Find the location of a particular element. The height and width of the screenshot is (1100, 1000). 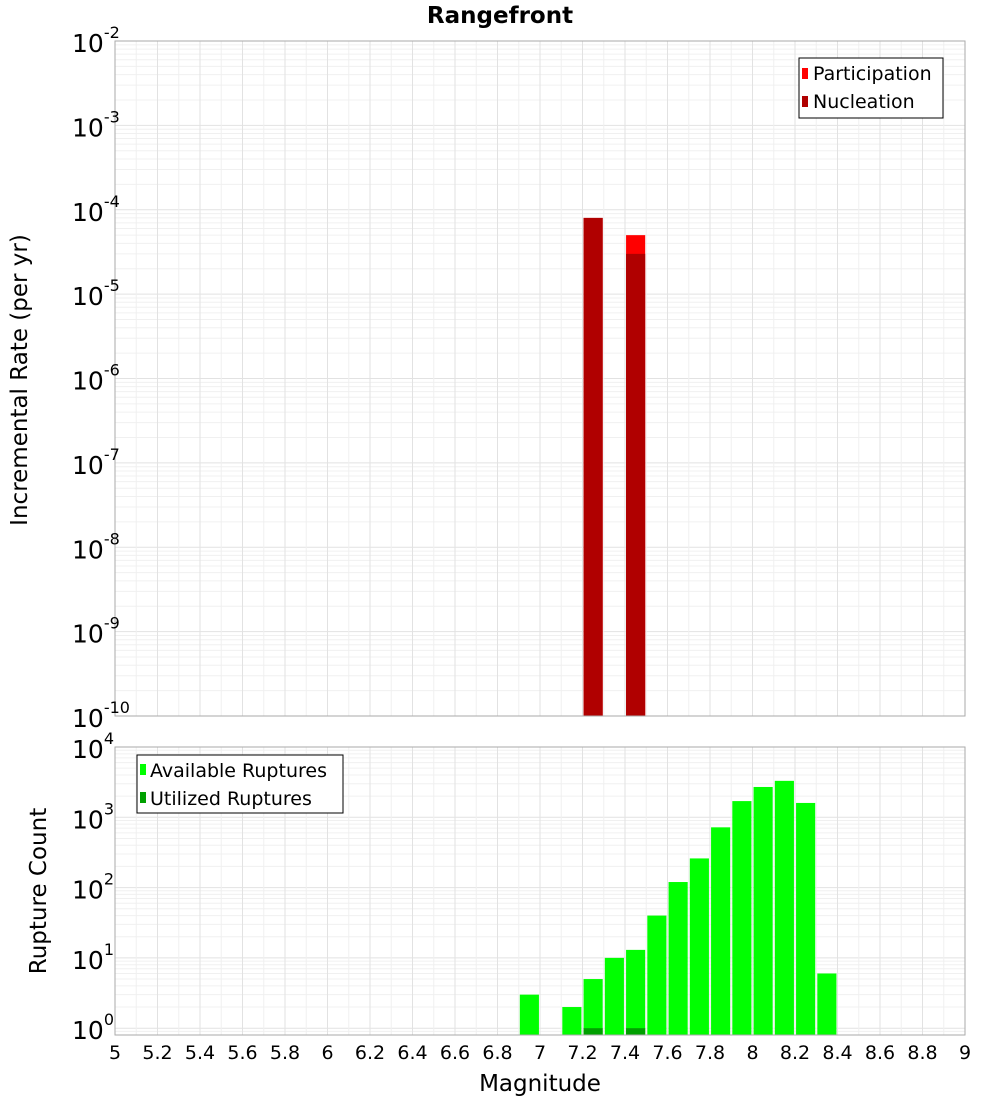

bar-available-ruptures-m8.35 is located at coordinates (827, 1004).